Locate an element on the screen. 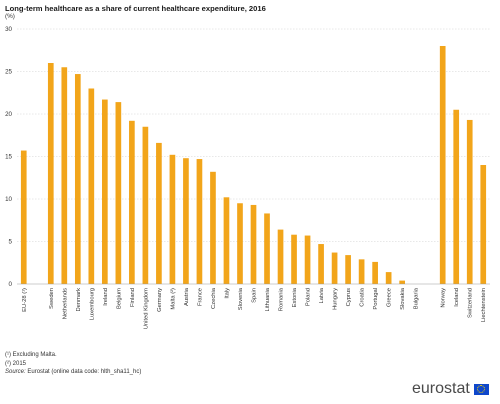  x-tick-label: Denmark is located at coordinates (79, 300).